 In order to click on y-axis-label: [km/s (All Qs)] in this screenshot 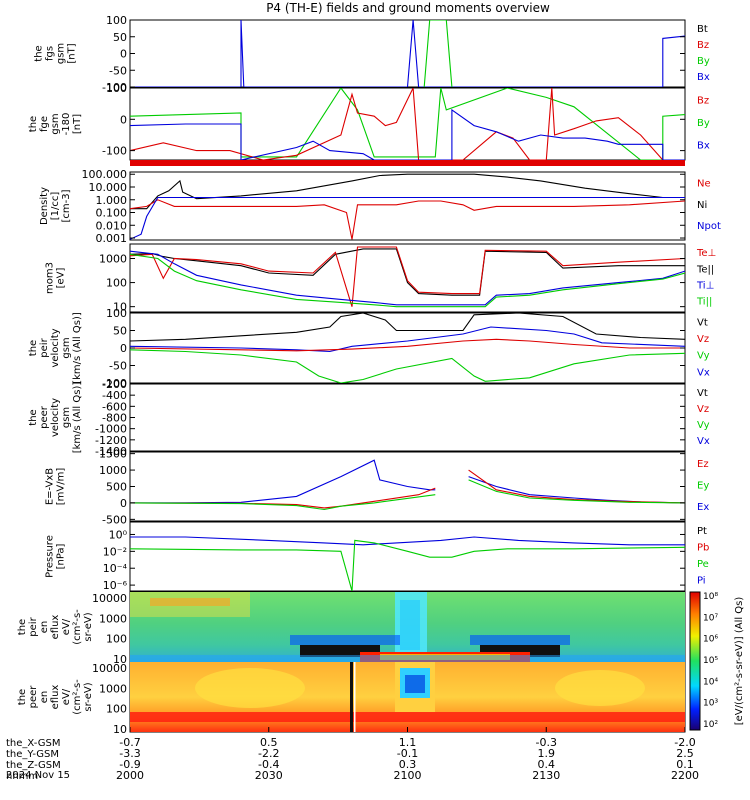, I will do `click(77, 348)`.